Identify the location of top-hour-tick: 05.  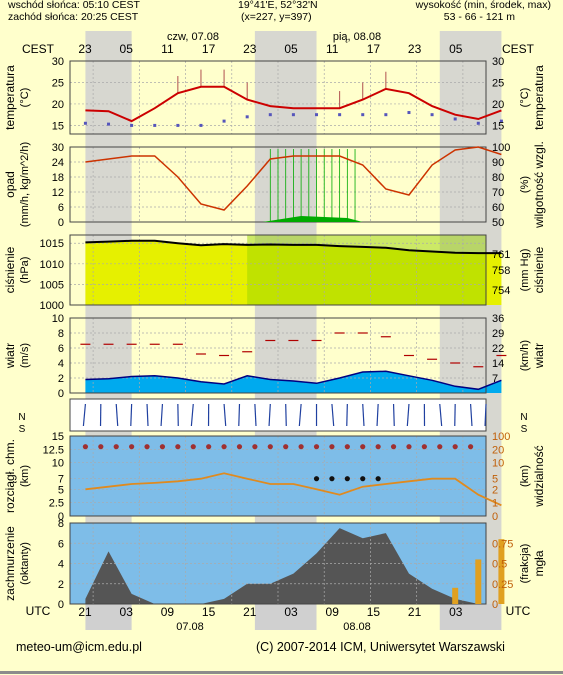
(456, 49).